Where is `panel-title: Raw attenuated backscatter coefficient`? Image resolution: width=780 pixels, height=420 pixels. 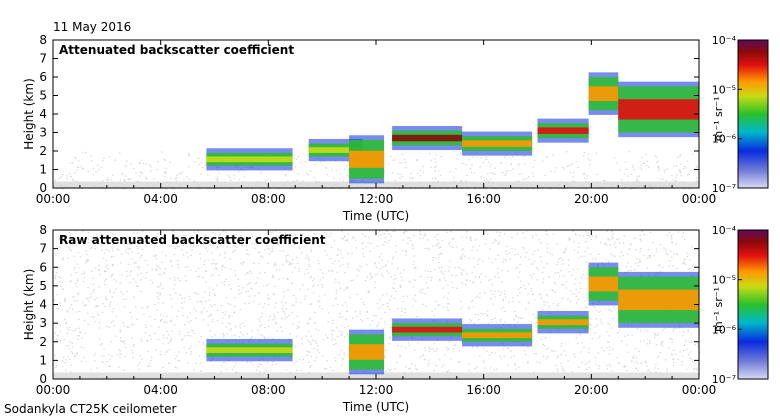 panel-title: Raw attenuated backscatter coefficient is located at coordinates (192, 240).